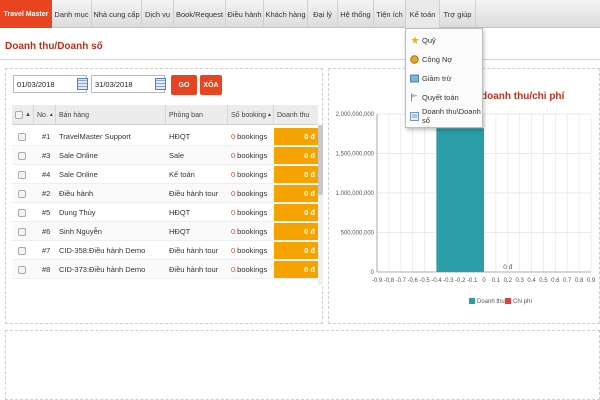 This screenshot has width=600, height=400. I want to click on table-row: #5 Dung Thùy HĐQT 0 bookings 0 đ, so click(165, 212).